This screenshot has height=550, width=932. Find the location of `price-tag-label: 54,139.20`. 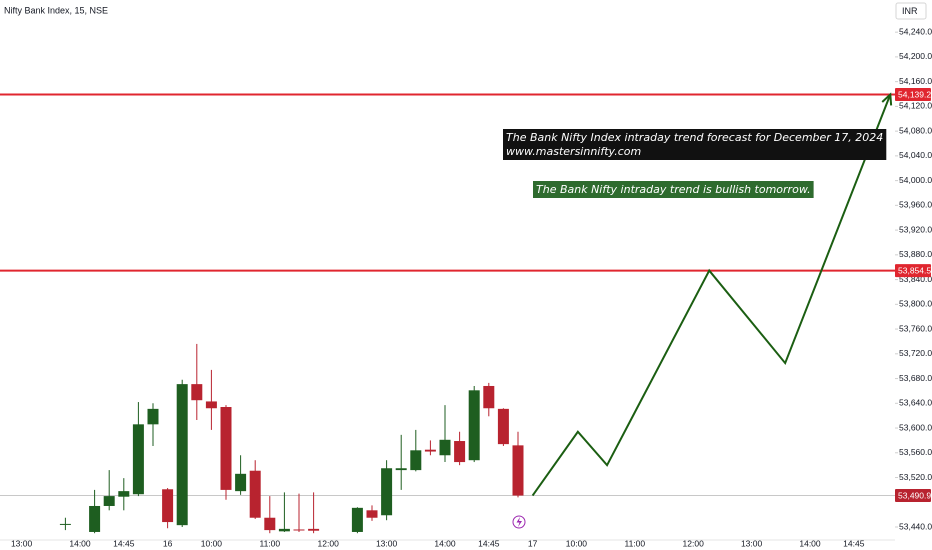

price-tag-label: 54,139.20 is located at coordinates (915, 94).